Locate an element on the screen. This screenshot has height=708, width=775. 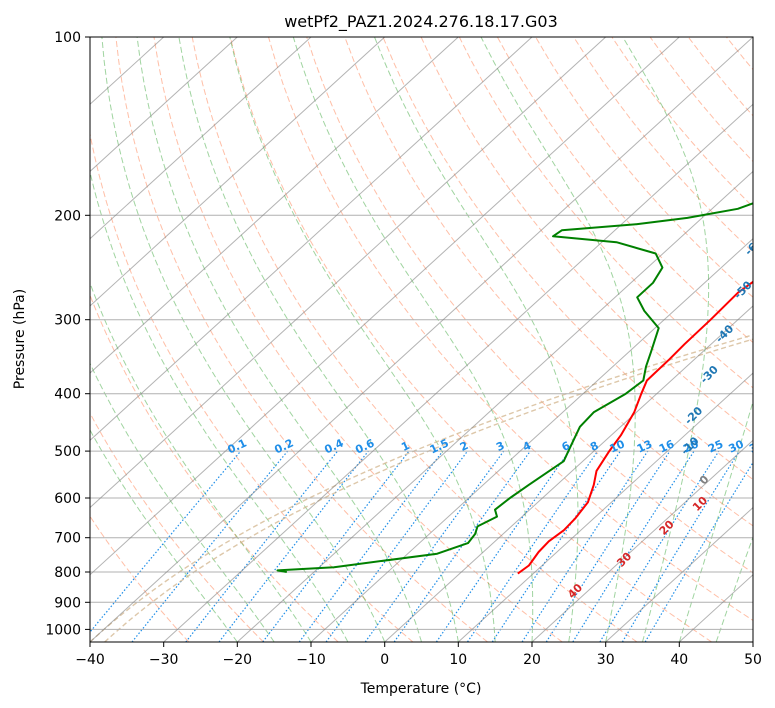
adiabat-label: -60 is located at coordinates (753, 246).